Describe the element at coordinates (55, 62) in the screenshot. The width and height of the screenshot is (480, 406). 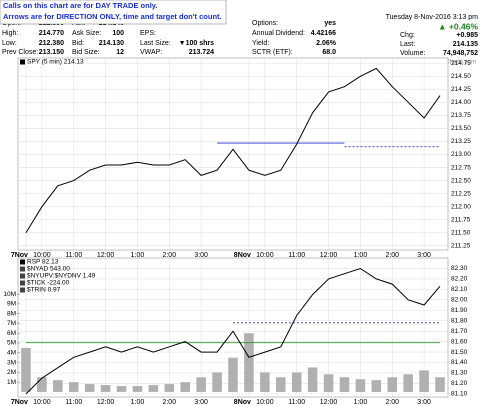
I see `legend-label: SPY (5 min) 214.13` at that location.